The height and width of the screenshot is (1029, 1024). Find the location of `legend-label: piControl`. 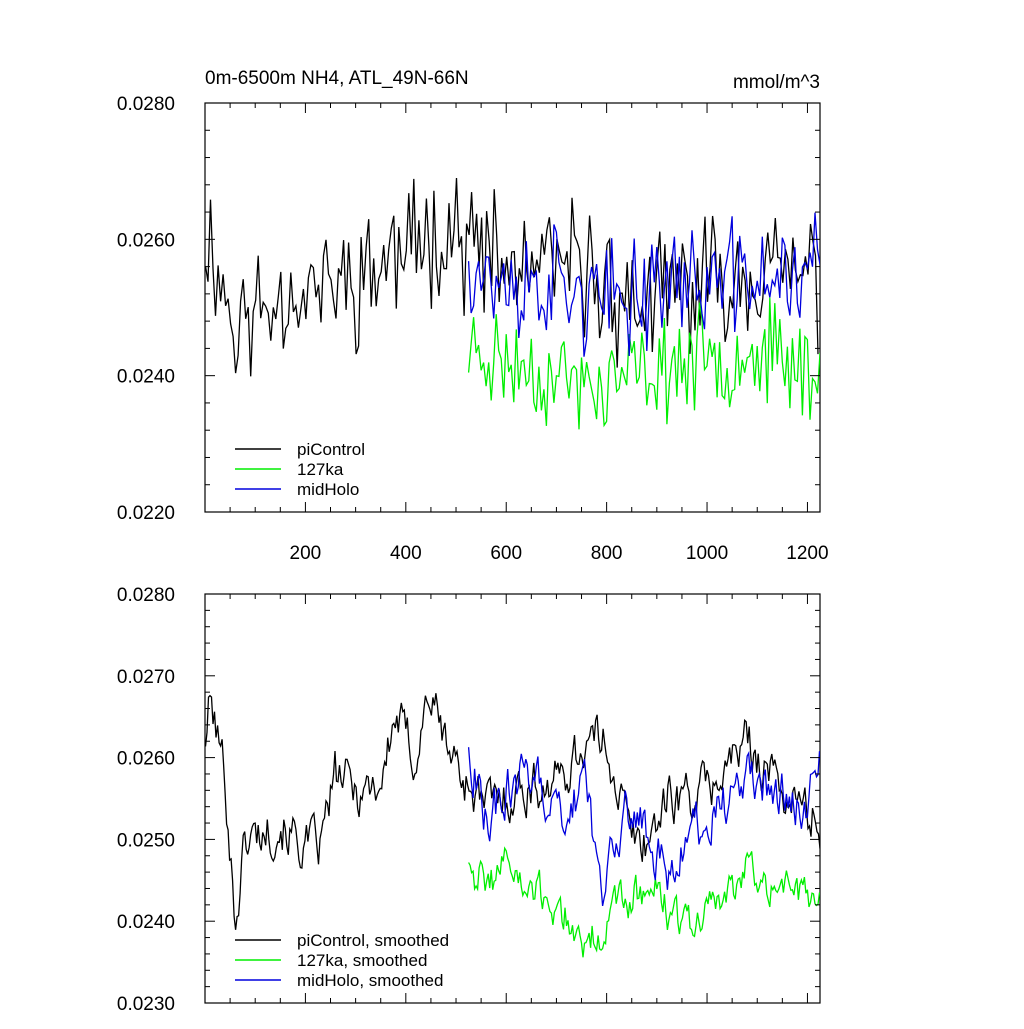

legend-label: piControl is located at coordinates (331, 449).